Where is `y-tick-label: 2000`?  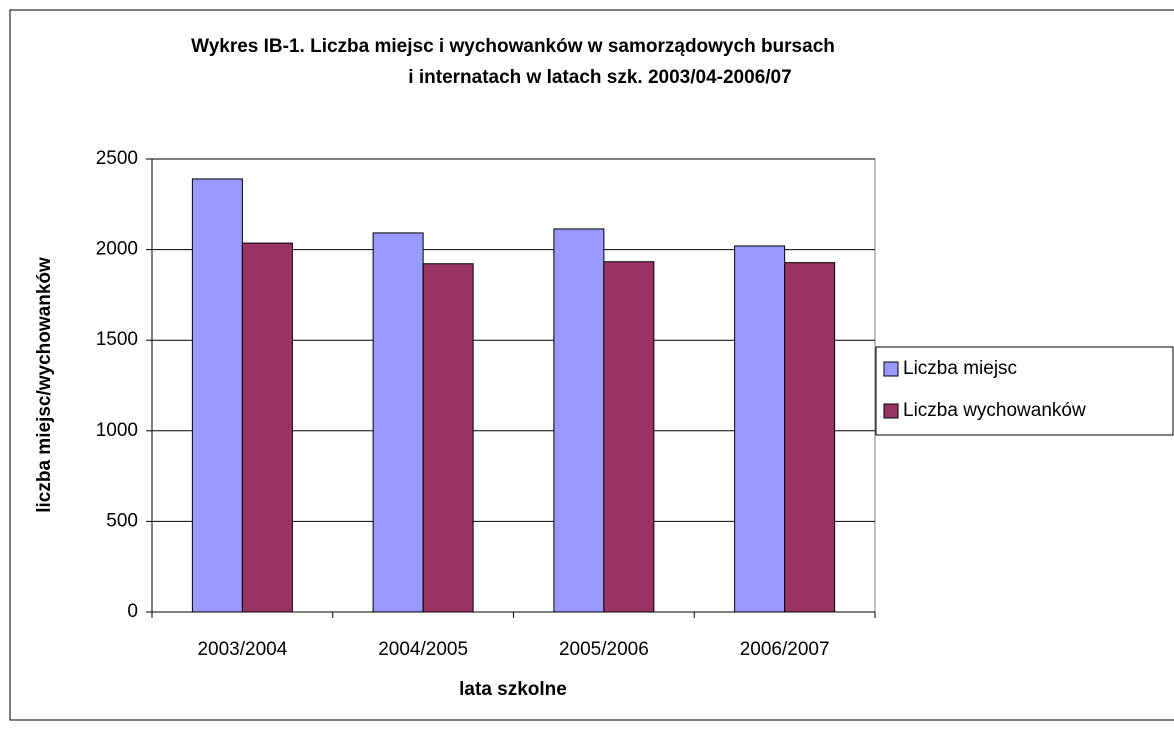 y-tick-label: 2000 is located at coordinates (117, 249).